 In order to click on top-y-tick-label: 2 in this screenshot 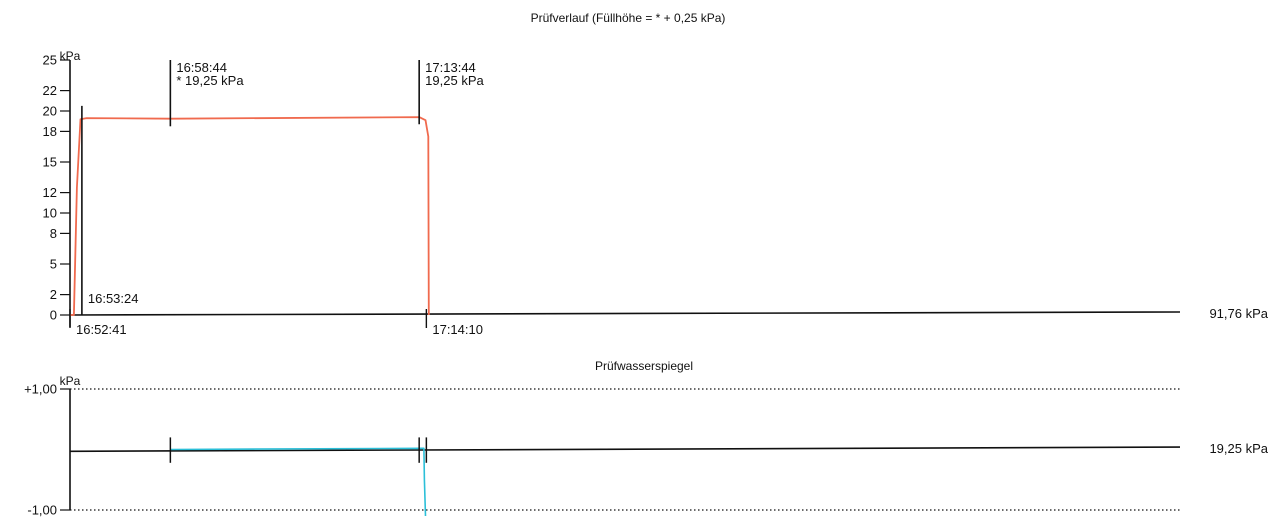, I will do `click(53, 294)`.